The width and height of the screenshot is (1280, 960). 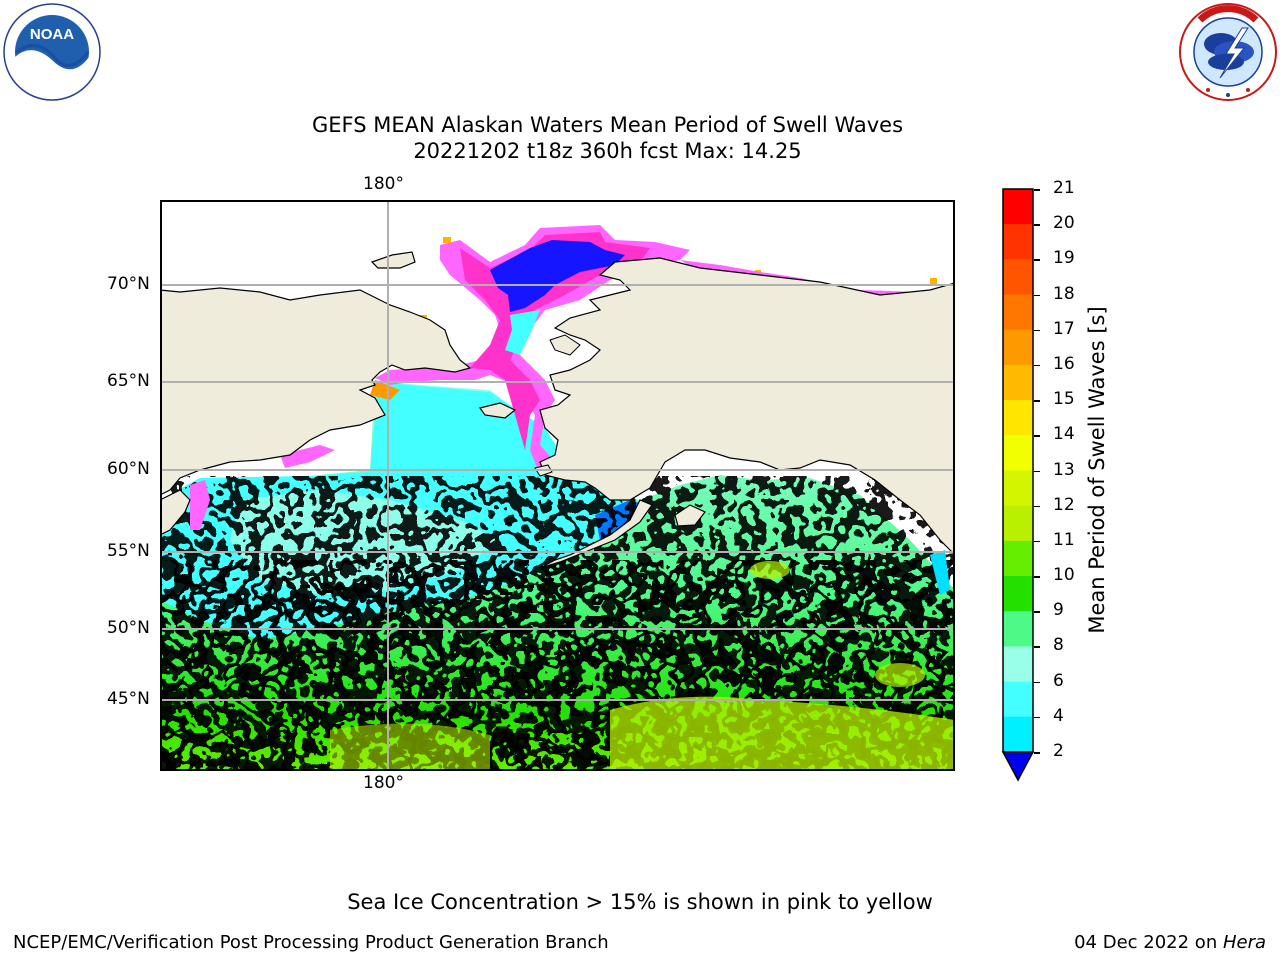 I want to click on colorbar-tick-label: 18, so click(x=1064, y=293).